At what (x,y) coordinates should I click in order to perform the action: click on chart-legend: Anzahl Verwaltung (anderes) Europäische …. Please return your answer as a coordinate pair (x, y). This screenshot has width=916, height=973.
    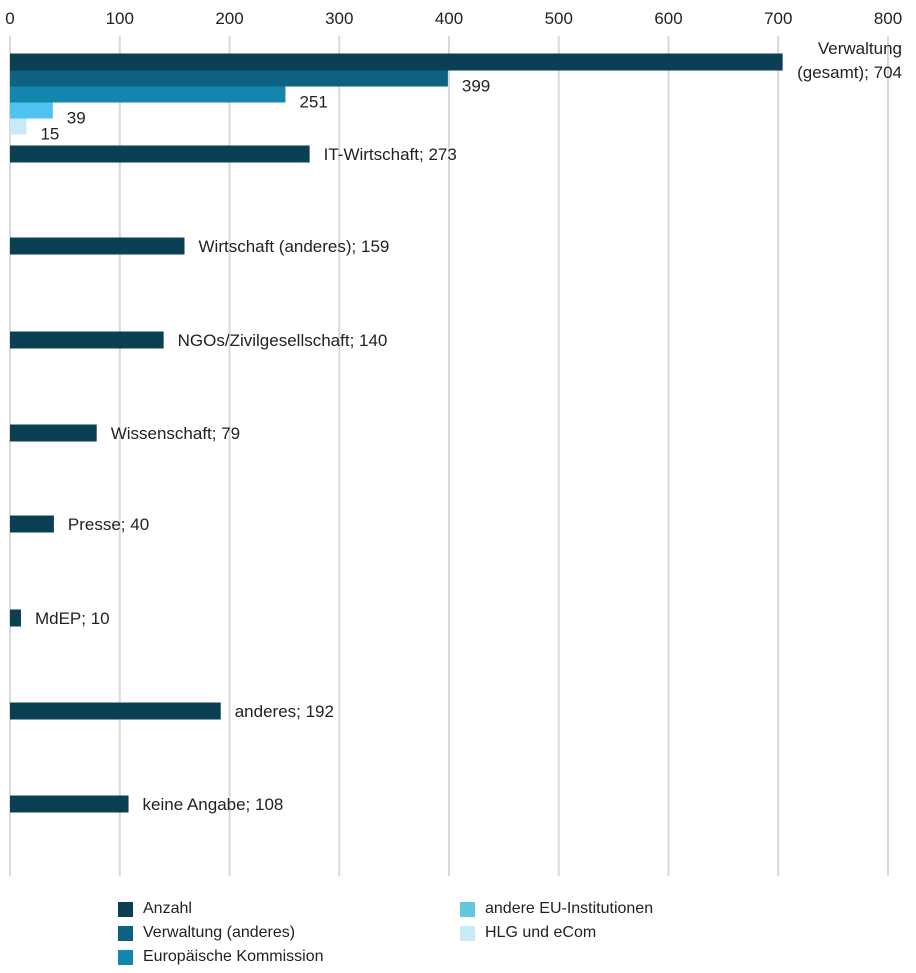
    Looking at the image, I should click on (428, 934).